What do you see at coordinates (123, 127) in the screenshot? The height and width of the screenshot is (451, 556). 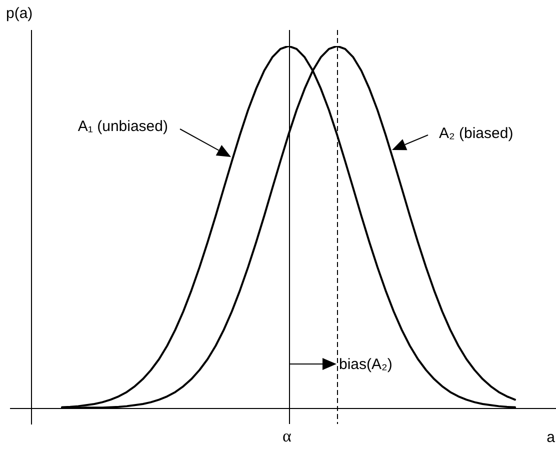 I see `annotation: A₁ (unbiased)` at bounding box center [123, 127].